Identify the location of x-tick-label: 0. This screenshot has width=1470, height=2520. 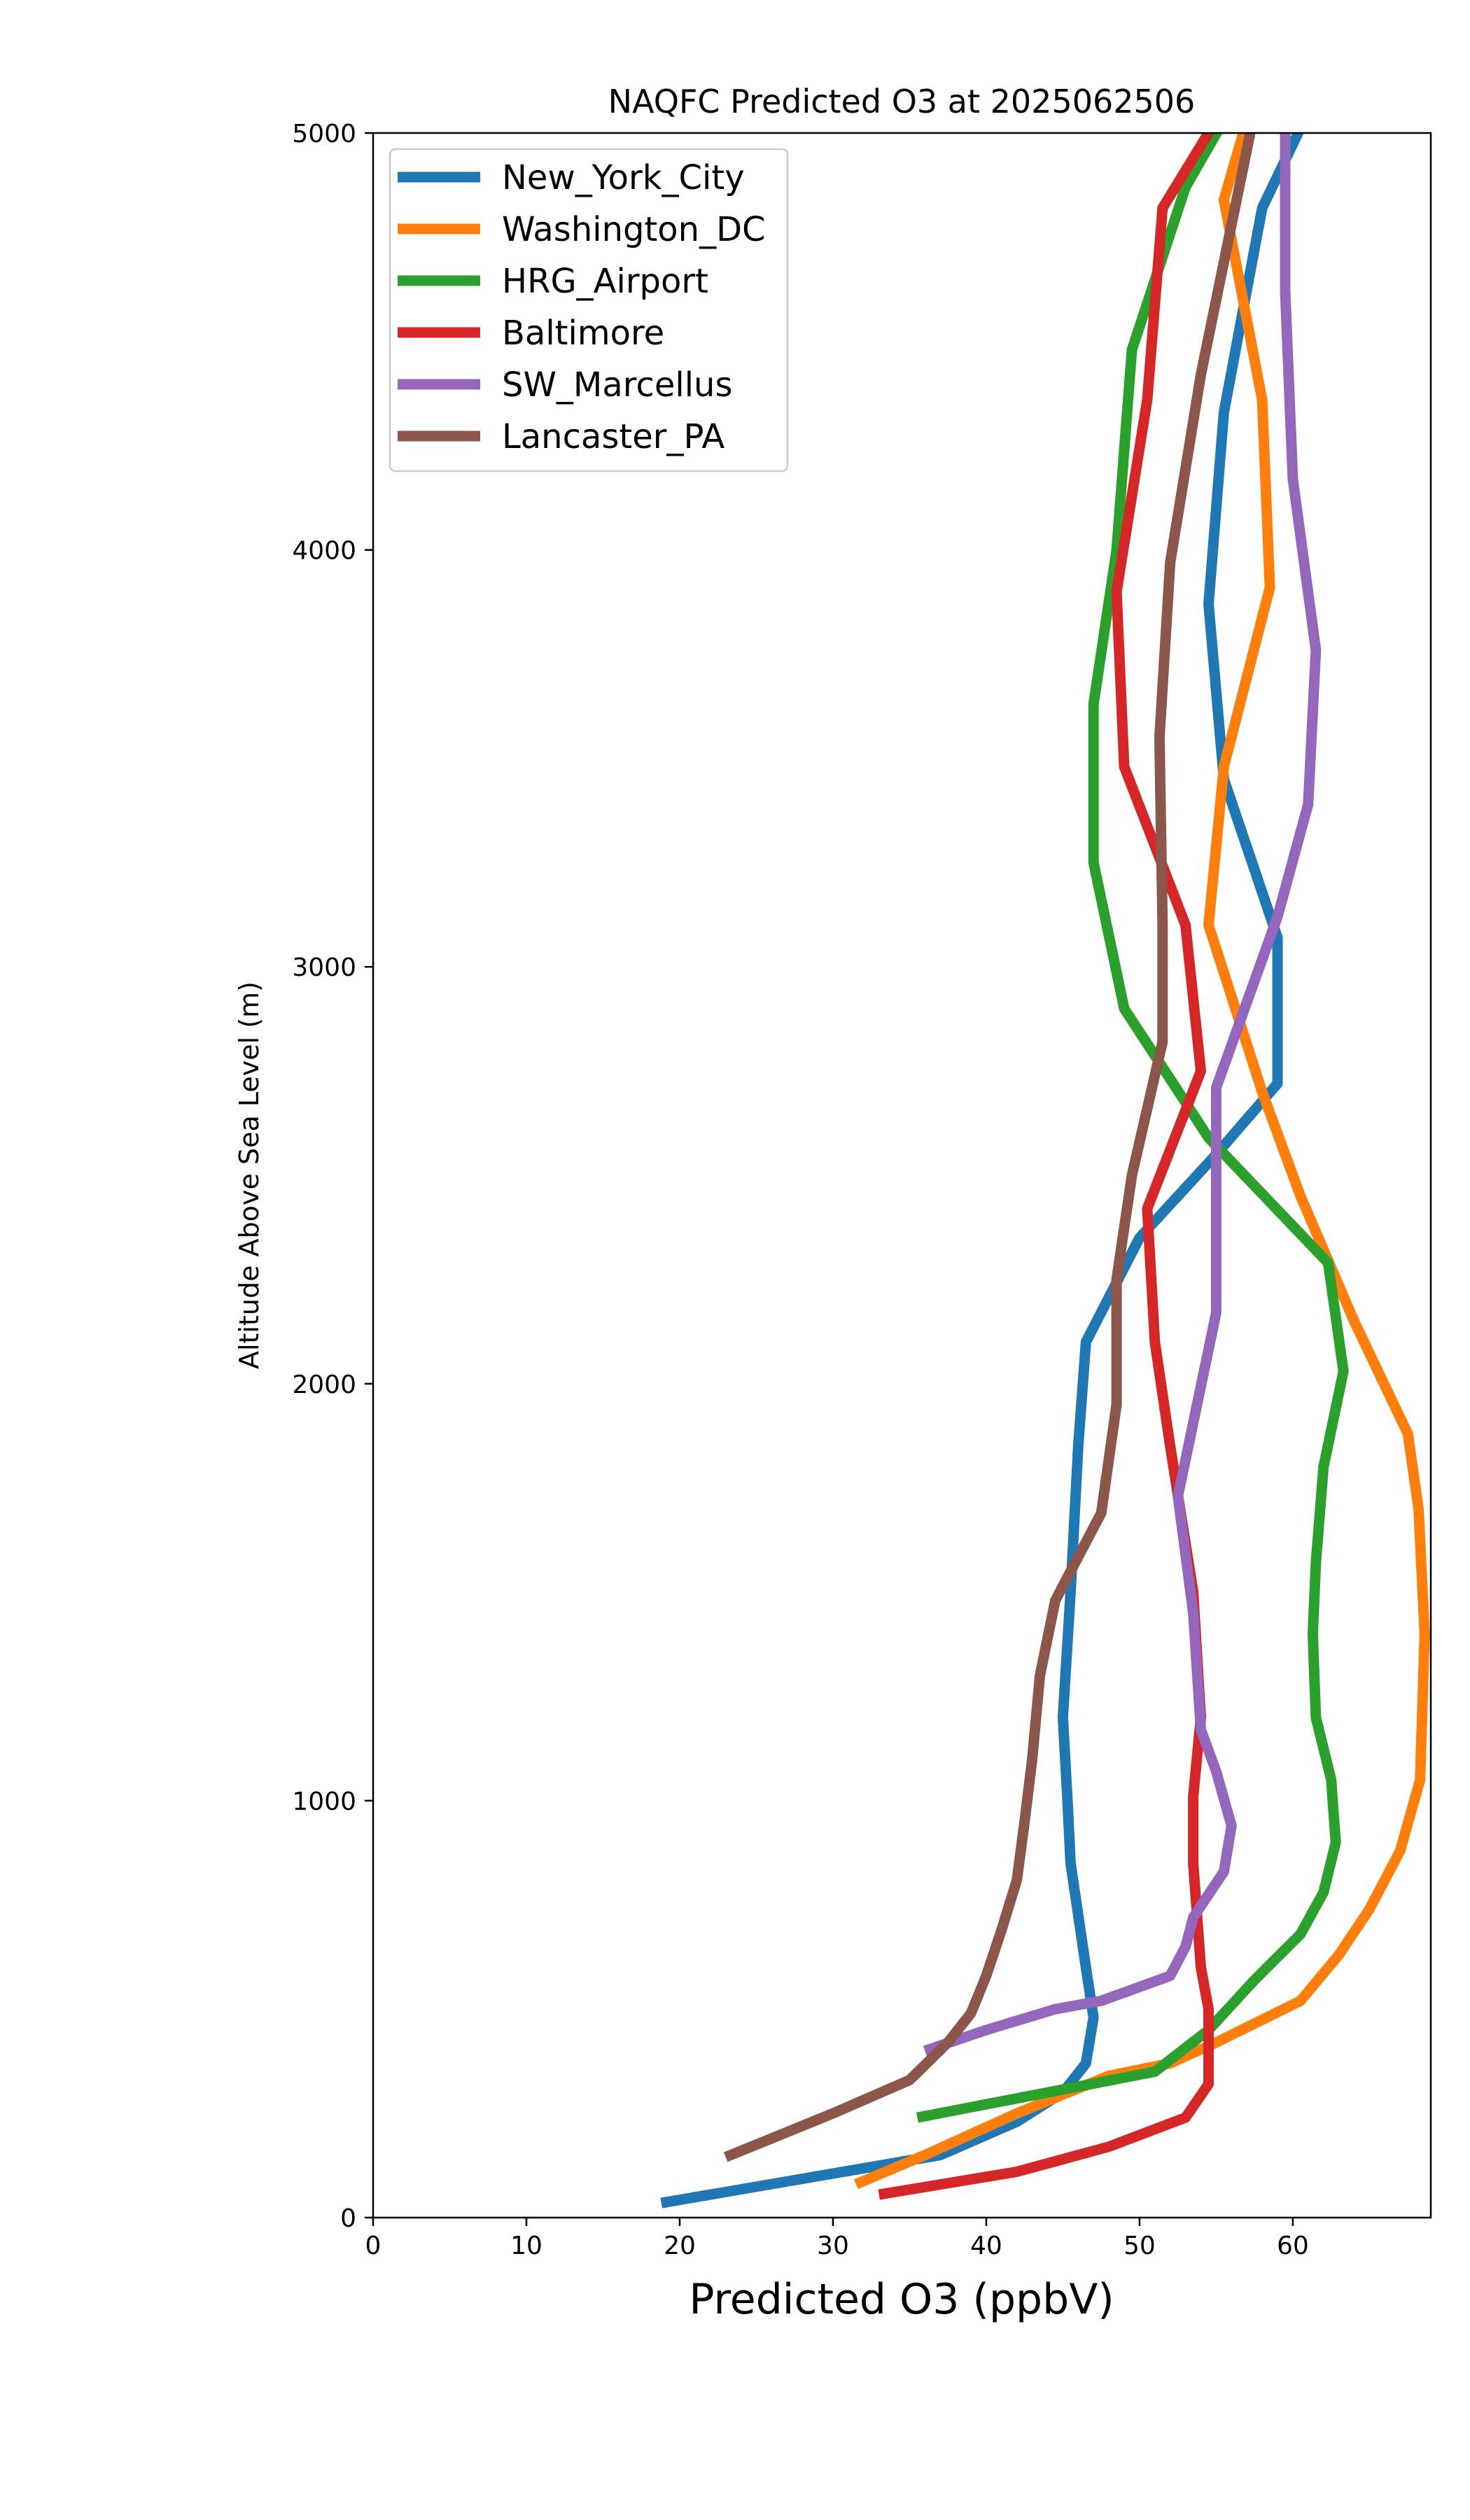
(373, 2246).